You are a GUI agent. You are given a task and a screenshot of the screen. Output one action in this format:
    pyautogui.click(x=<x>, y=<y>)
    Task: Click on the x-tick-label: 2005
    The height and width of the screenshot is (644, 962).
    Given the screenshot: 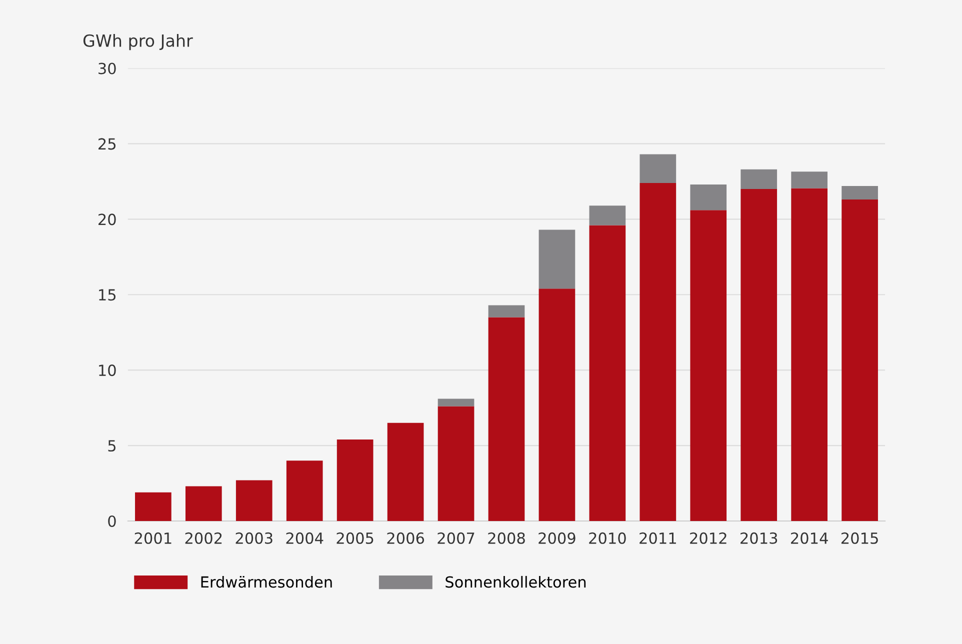 What is the action you would take?
    pyautogui.click(x=355, y=538)
    